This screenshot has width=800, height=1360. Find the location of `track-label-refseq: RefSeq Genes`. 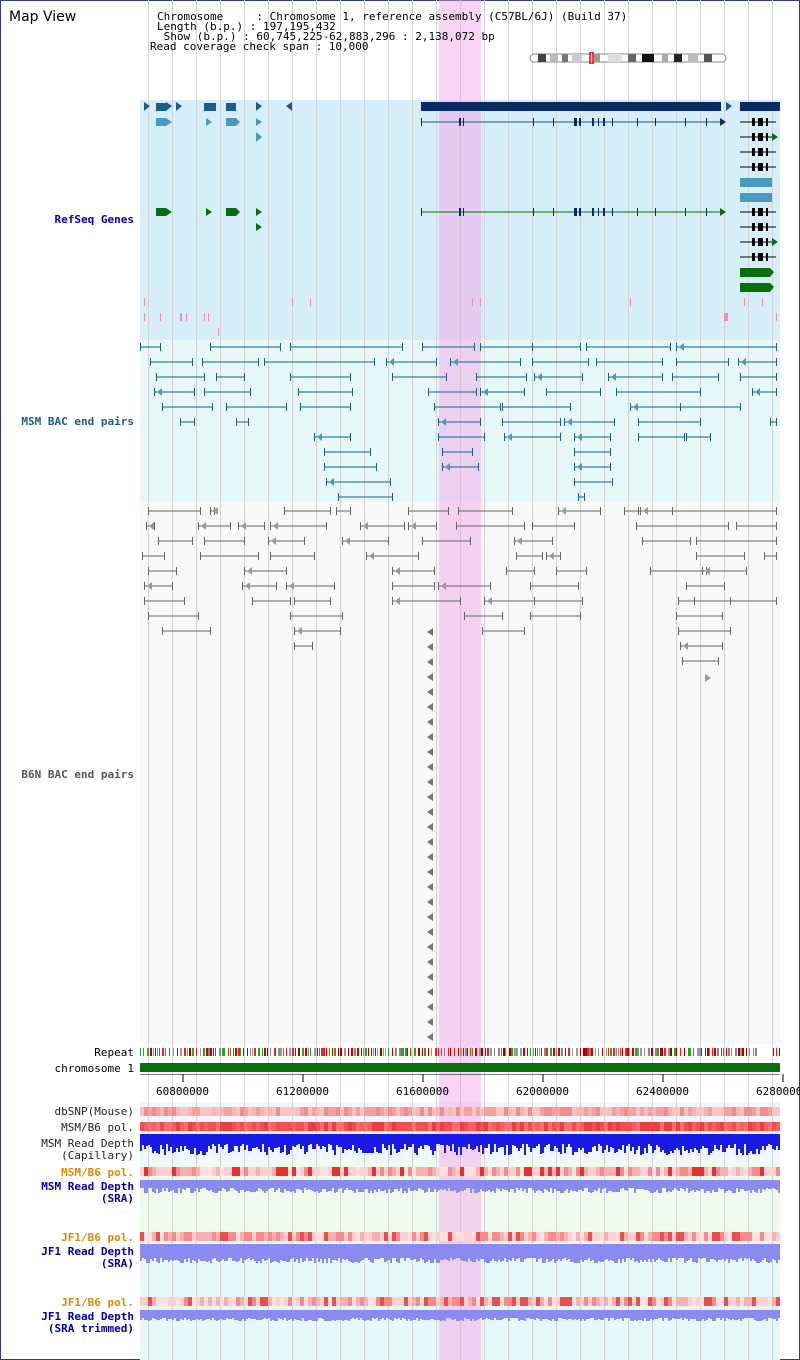

track-label-refseq: RefSeq Genes is located at coordinates (94, 219).